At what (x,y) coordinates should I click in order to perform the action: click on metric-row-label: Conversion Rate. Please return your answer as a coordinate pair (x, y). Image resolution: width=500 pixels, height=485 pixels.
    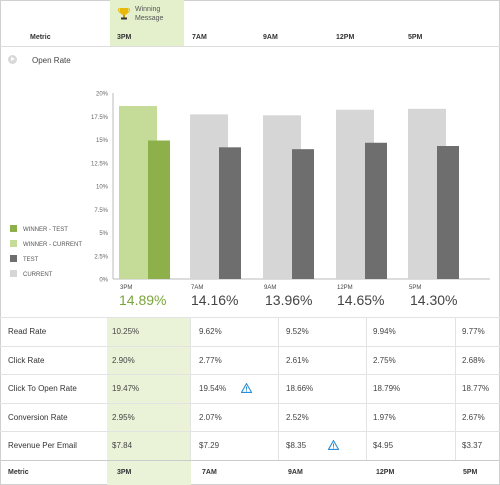
    Looking at the image, I should click on (38, 417).